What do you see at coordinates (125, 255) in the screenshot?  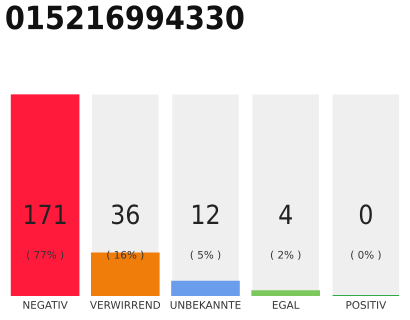 I see `annotation: ( 16% )` at bounding box center [125, 255].